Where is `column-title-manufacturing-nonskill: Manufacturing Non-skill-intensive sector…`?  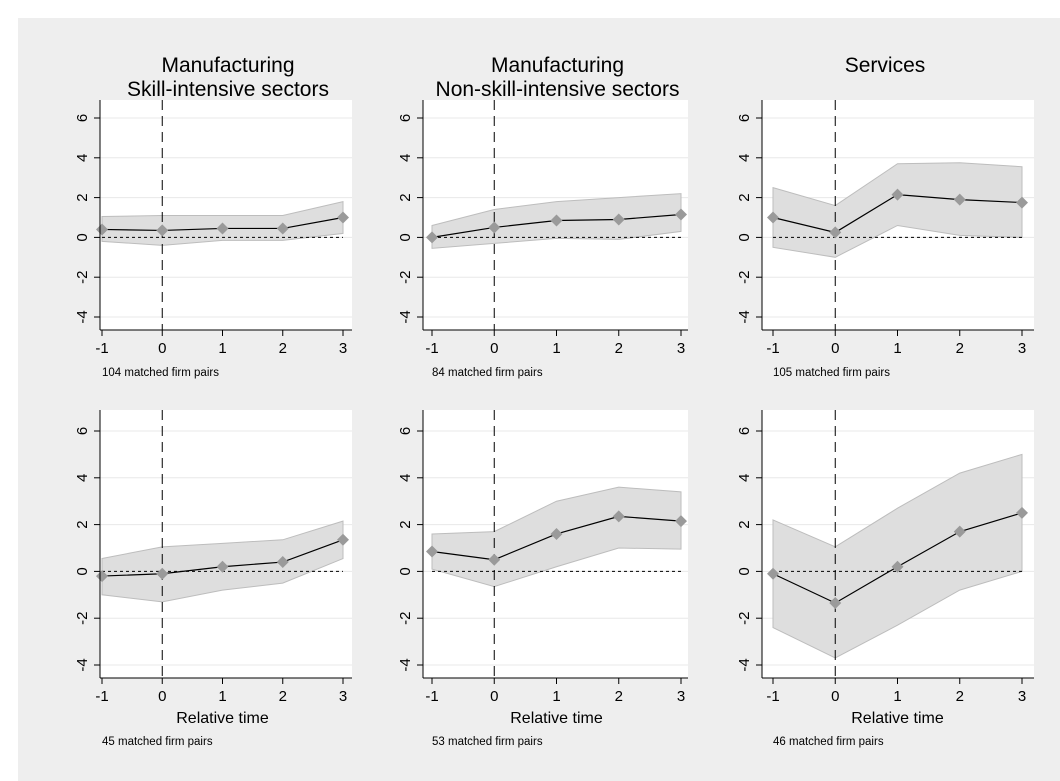
column-title-manufacturing-nonskill: Manufacturing Non-skill-intensive sector… is located at coordinates (557, 78).